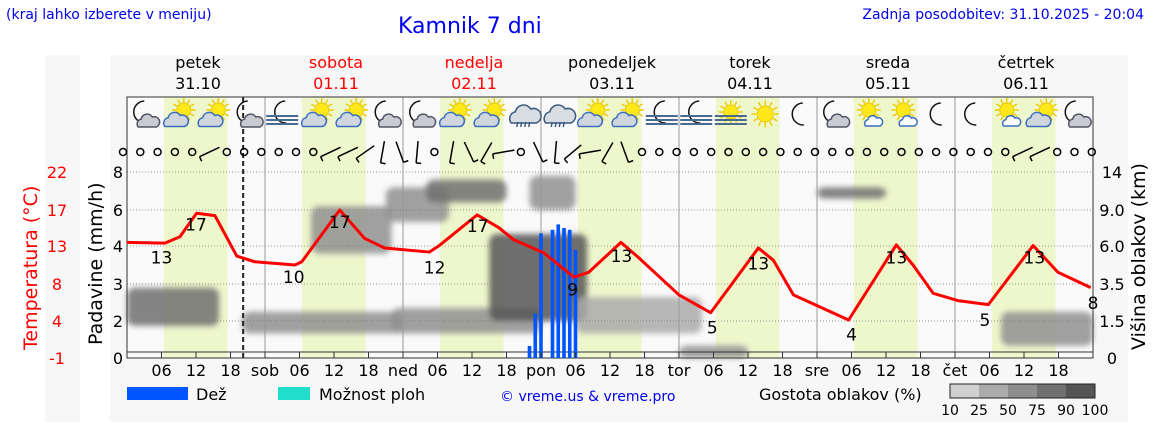  Describe the element at coordinates (1008, 411) in the screenshot. I see `density-level-label: 50` at that location.